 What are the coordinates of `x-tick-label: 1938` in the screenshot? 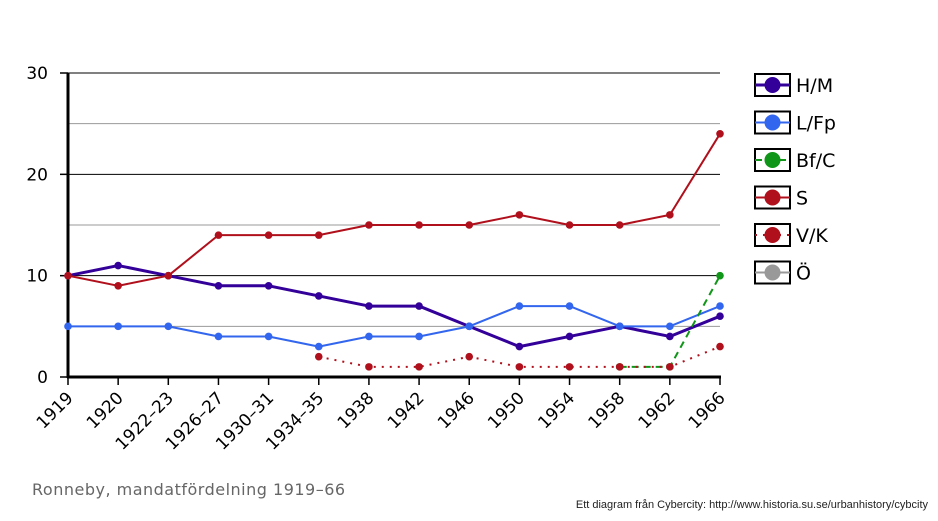 It's located at (356, 410).